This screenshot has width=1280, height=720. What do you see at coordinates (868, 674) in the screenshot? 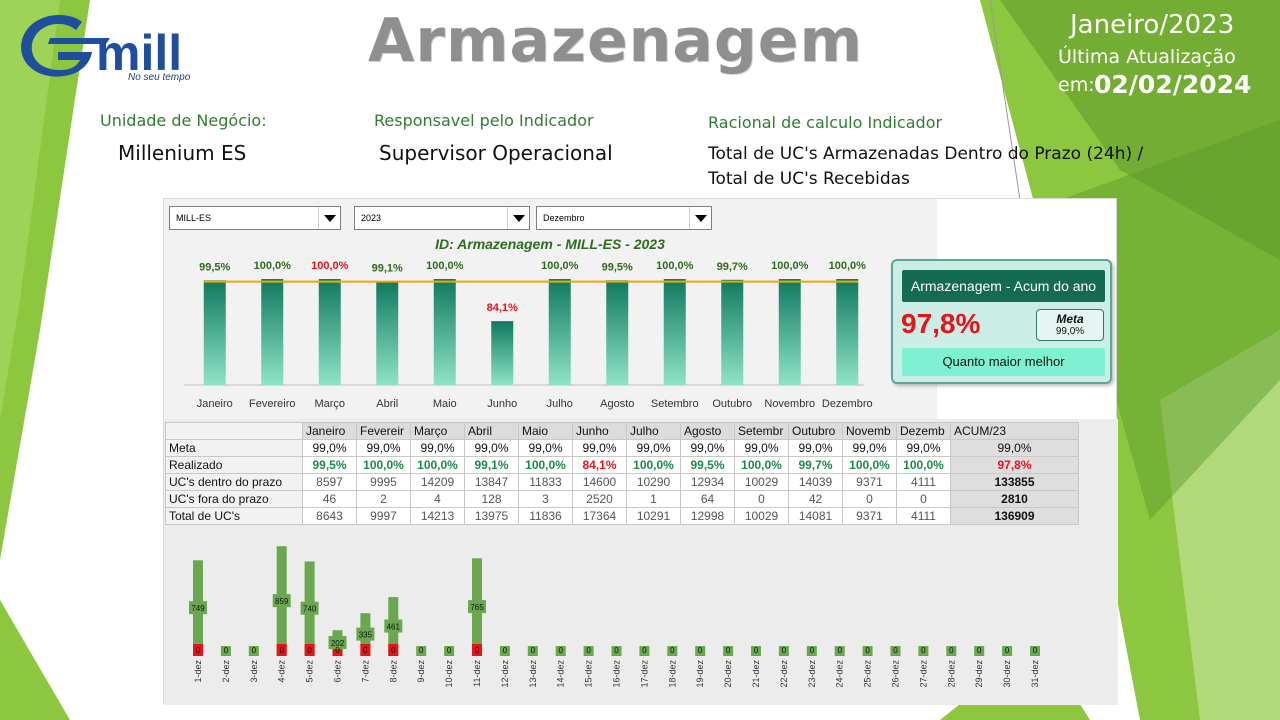
I see `day-label: 25-dez` at bounding box center [868, 674].